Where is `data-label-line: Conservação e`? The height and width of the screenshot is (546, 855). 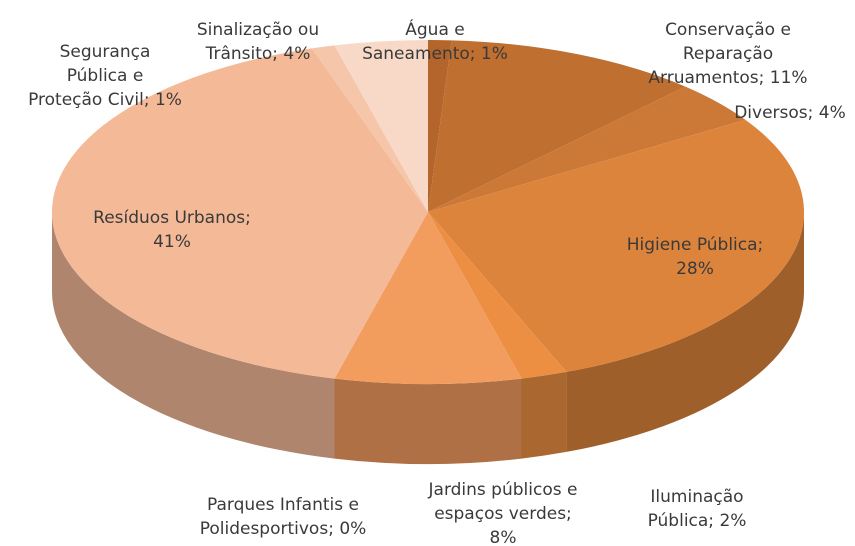 data-label-line: Conservação e is located at coordinates (728, 30).